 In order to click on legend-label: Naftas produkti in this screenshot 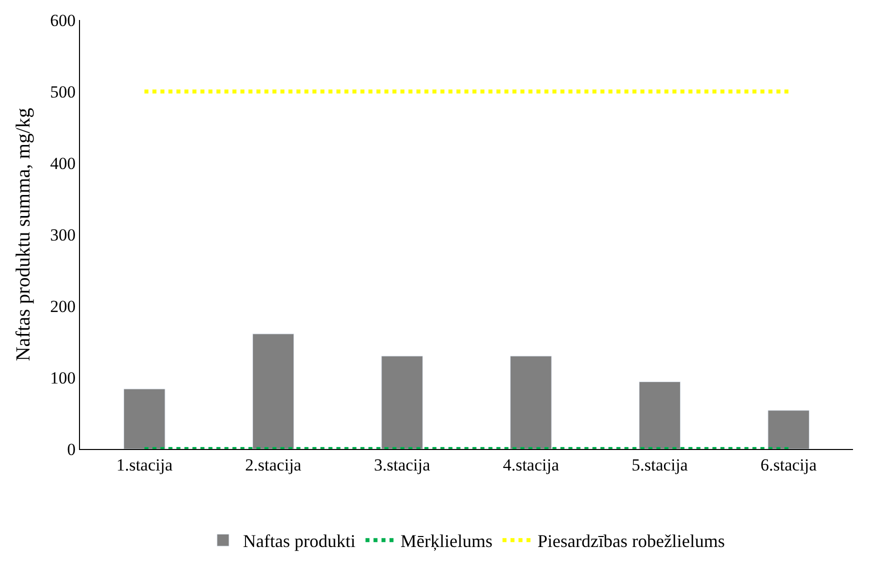, I will do `click(299, 541)`.